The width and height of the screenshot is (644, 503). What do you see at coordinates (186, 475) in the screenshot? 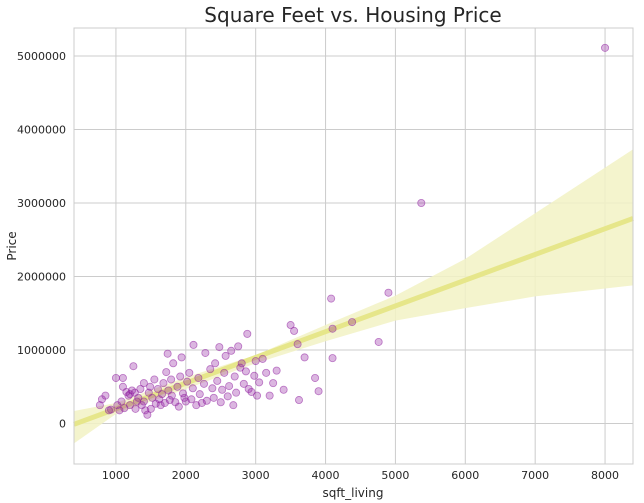
I see `x-tick-label: 2000` at bounding box center [186, 475].